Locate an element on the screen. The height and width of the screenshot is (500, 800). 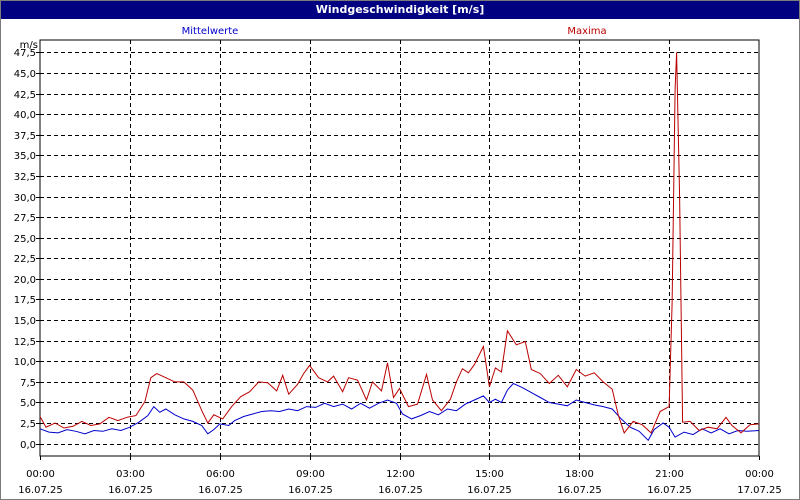
y-tick-label: 17,5 is located at coordinates (25, 300).